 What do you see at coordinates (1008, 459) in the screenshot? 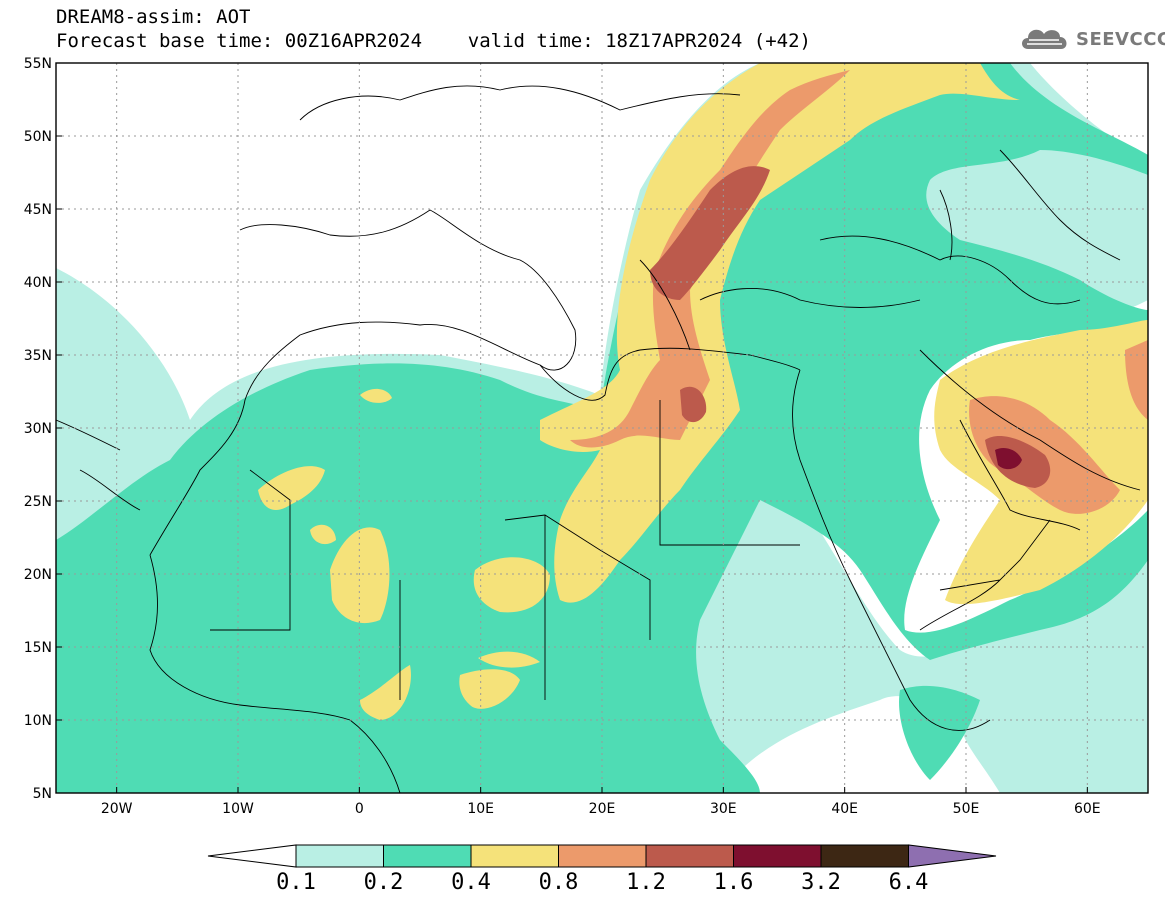
I see `aot-band-1.6-arabia` at bounding box center [1008, 459].